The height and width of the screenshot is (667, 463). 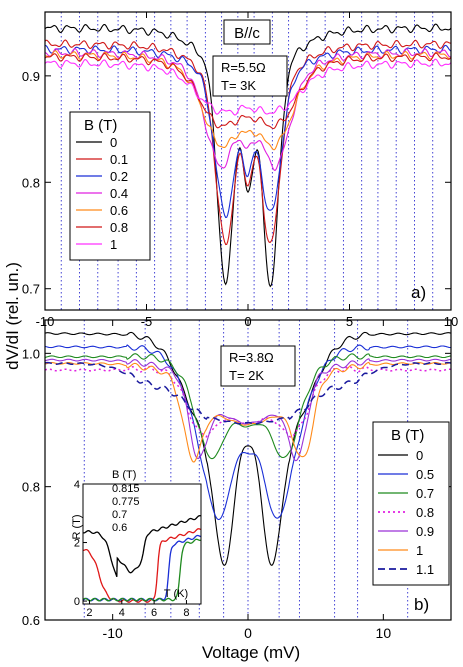 What do you see at coordinates (126, 502) in the screenshot?
I see `inset-legend-label: 0.775` at bounding box center [126, 502].